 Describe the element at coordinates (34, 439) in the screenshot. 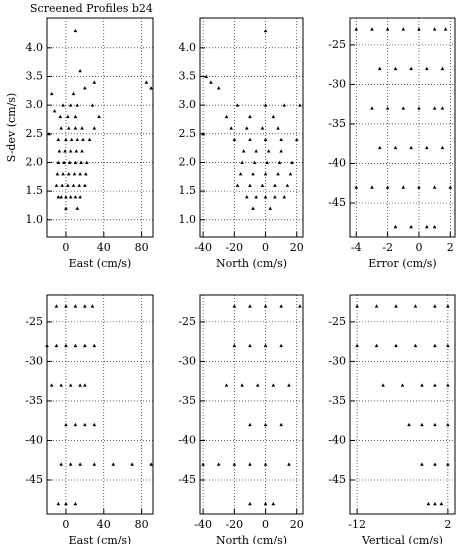

I see `y-tick-label: -40` at that location.